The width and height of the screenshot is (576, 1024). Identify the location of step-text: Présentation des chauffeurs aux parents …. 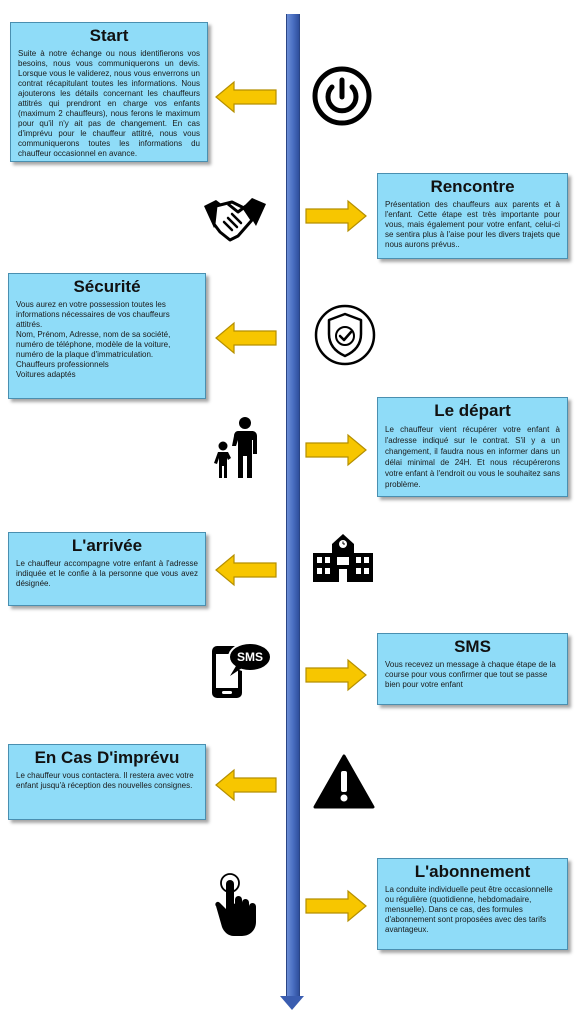
(472, 224).